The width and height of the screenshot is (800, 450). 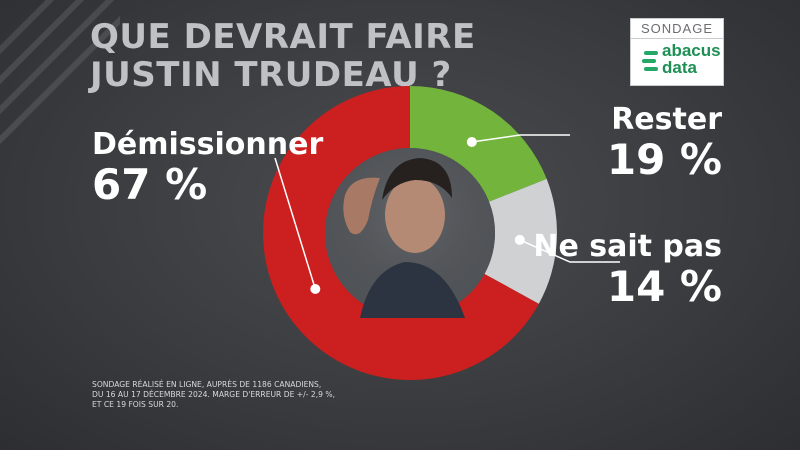 I want to click on category-label: Rester, so click(x=666, y=119).